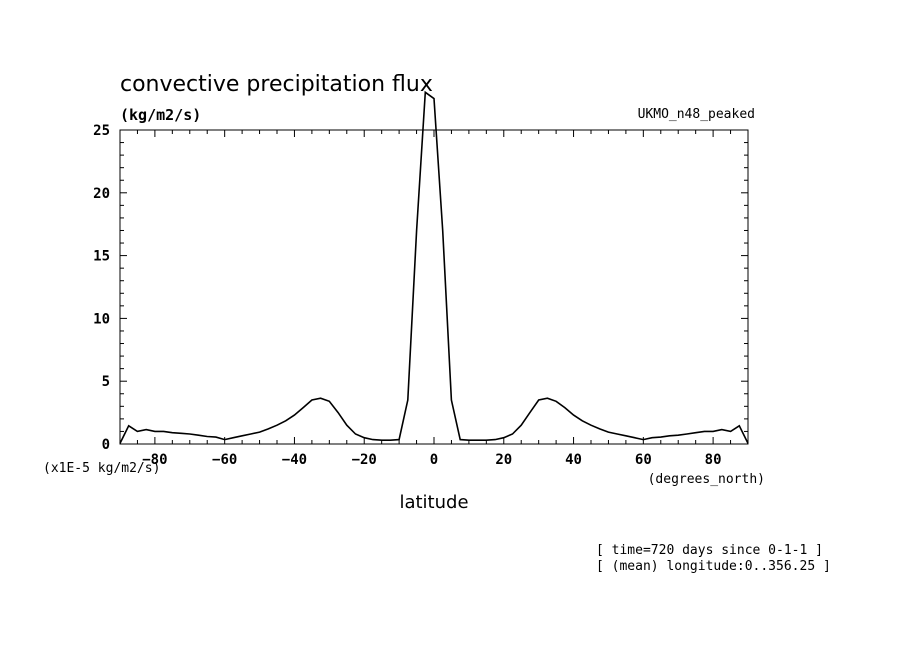 The height and width of the screenshot is (654, 904). I want to click on y-tick-label: 15, so click(101, 257).